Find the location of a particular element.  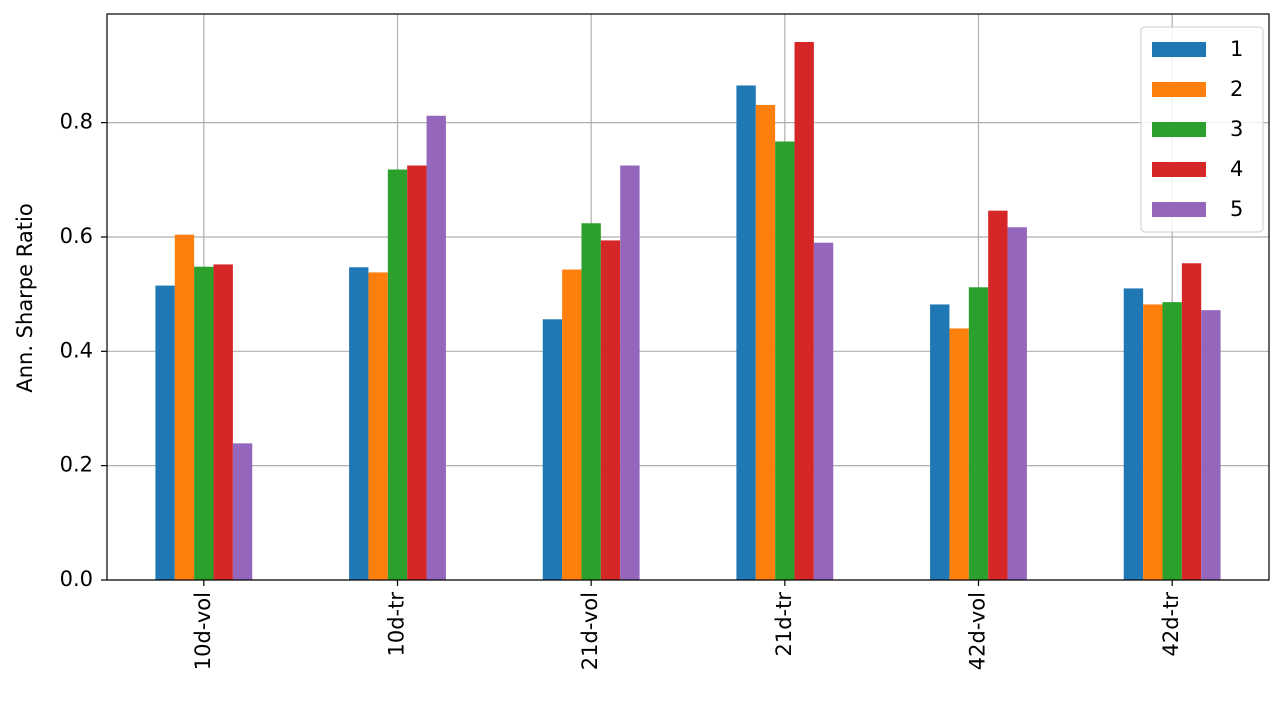

legend: 1 2 3 4 5 is located at coordinates (1202, 129).